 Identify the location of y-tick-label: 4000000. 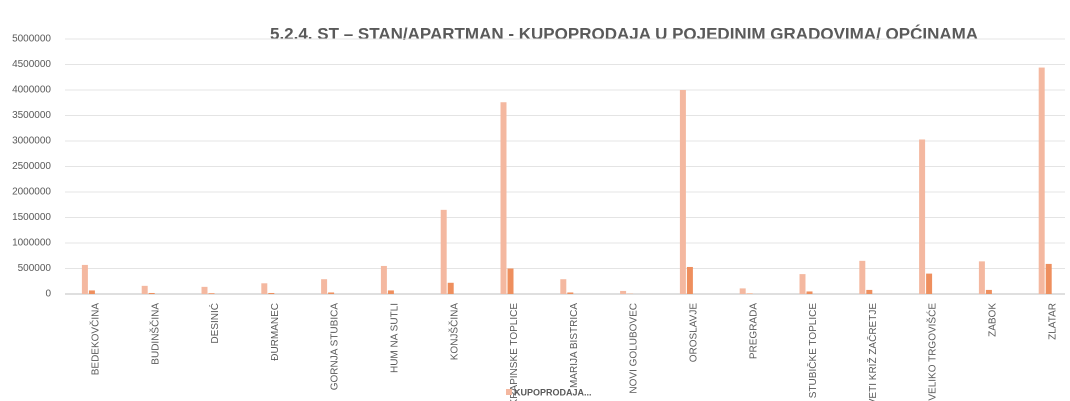
(31, 90).